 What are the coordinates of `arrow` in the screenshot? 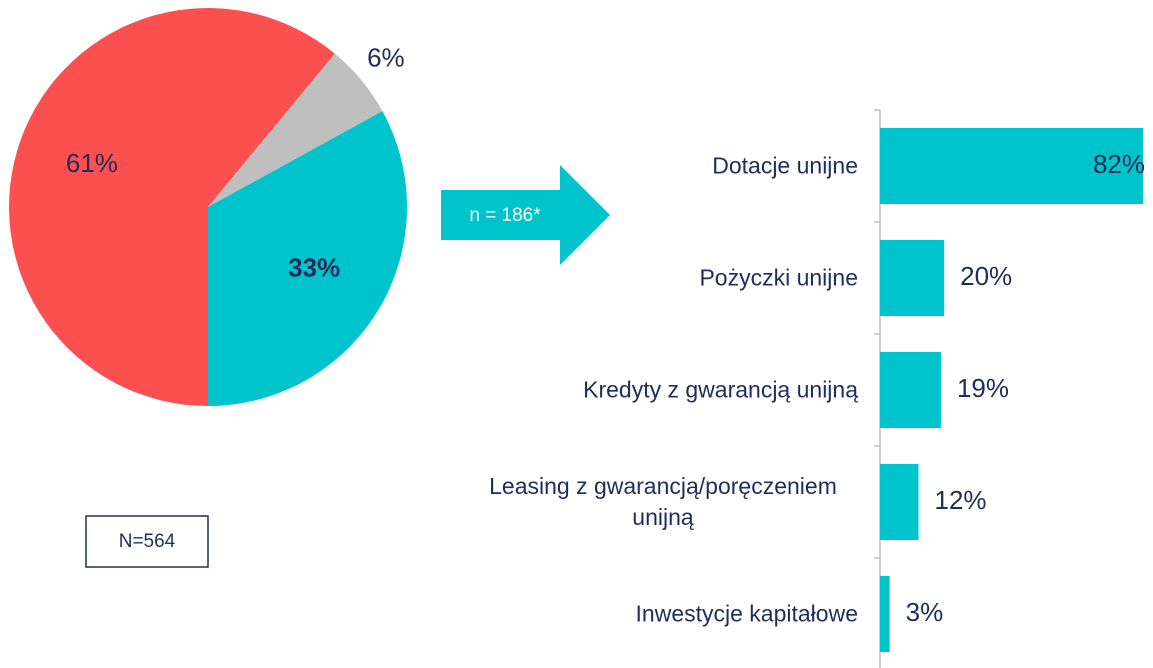 It's located at (525, 215).